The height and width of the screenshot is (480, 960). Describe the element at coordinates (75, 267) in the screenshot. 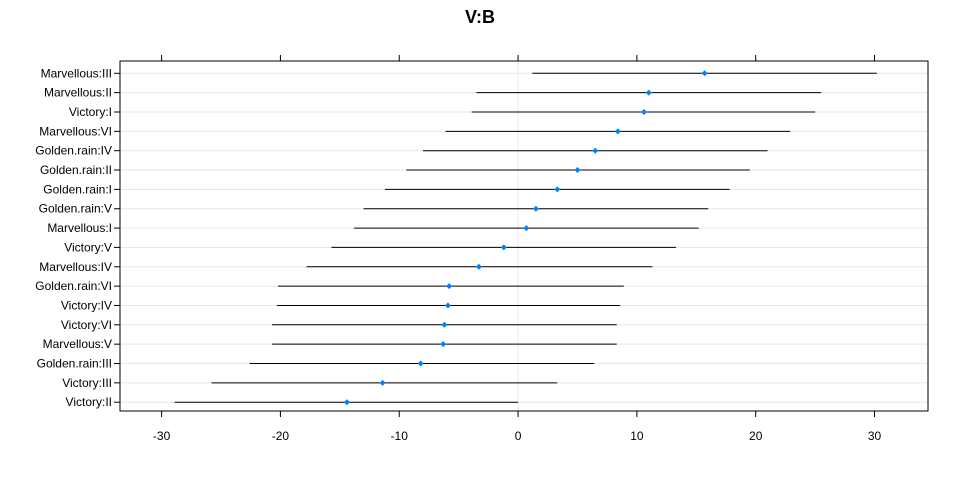

I see `category-label: Marvellous:IV` at that location.